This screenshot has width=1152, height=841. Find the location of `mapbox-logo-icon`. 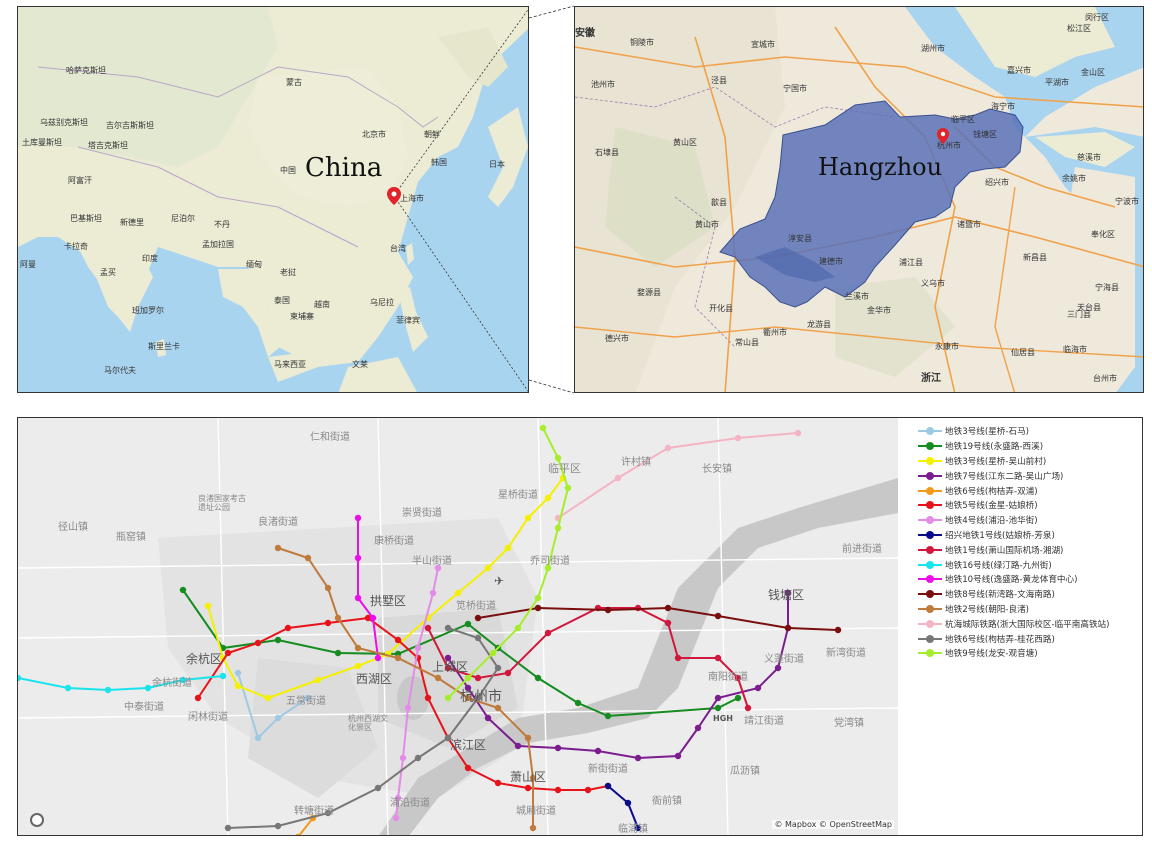

mapbox-logo-icon is located at coordinates (37, 820).